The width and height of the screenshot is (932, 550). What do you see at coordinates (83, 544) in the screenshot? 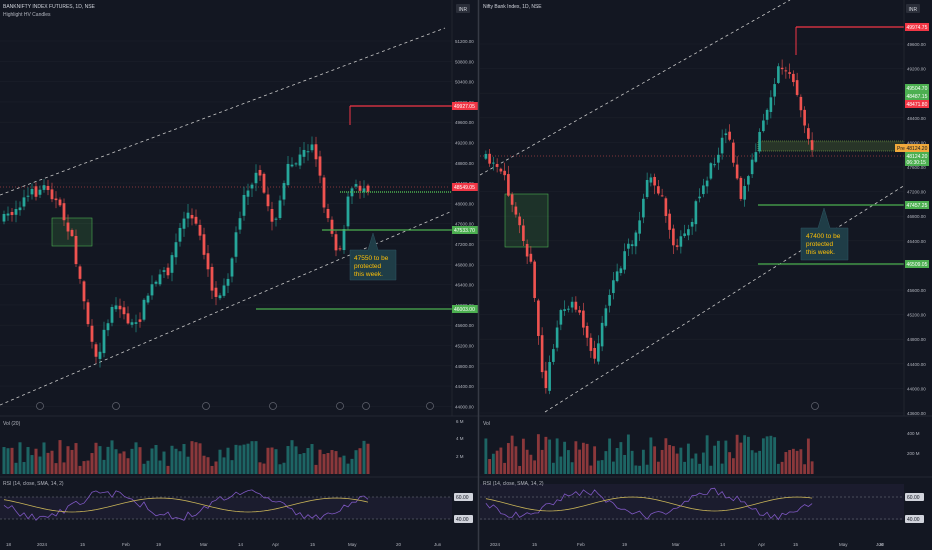
I see `date-tick-label: 15` at bounding box center [83, 544].